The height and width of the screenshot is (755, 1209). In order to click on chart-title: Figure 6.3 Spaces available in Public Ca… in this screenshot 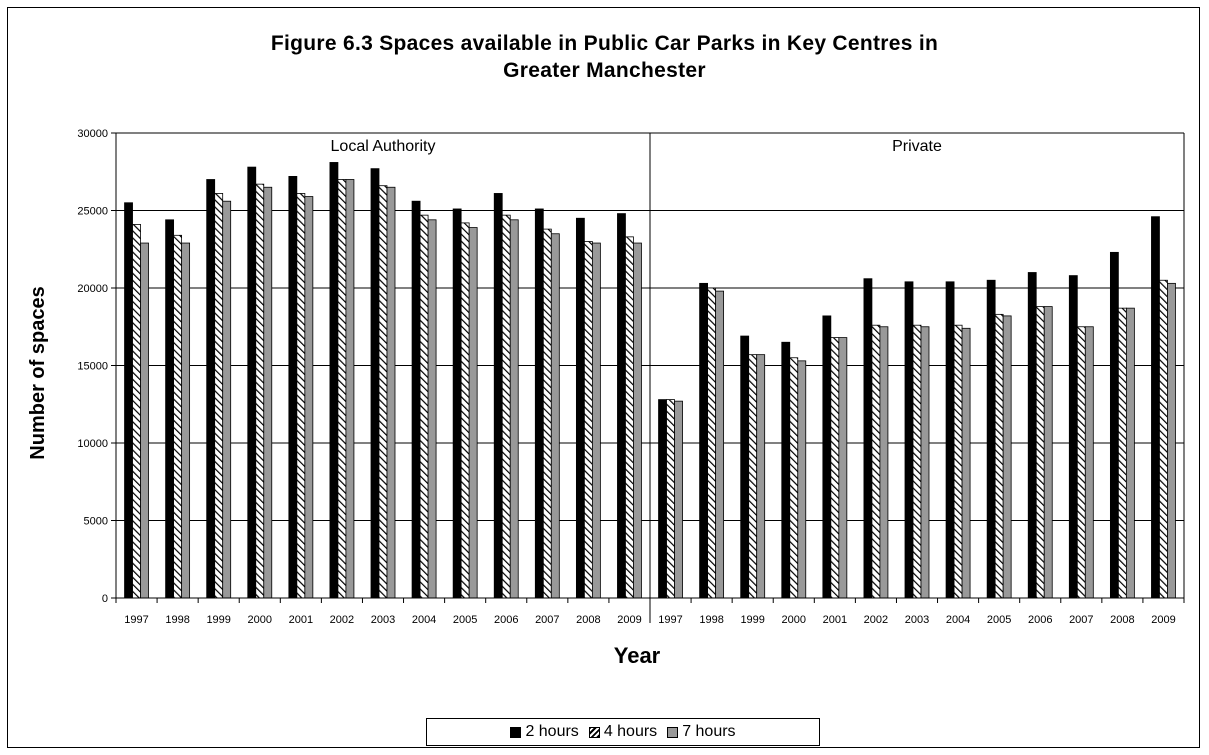, I will do `click(604, 57)`.